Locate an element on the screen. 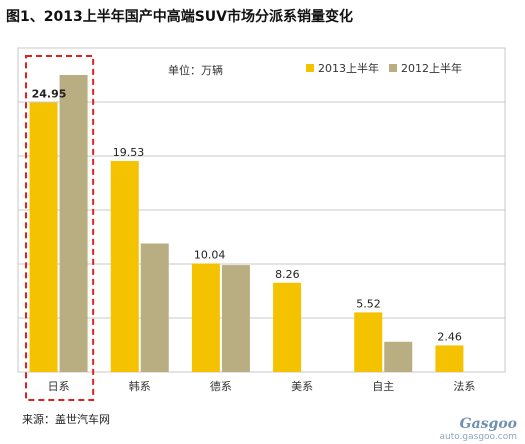  data-label-1: 19.53 is located at coordinates (129, 152).